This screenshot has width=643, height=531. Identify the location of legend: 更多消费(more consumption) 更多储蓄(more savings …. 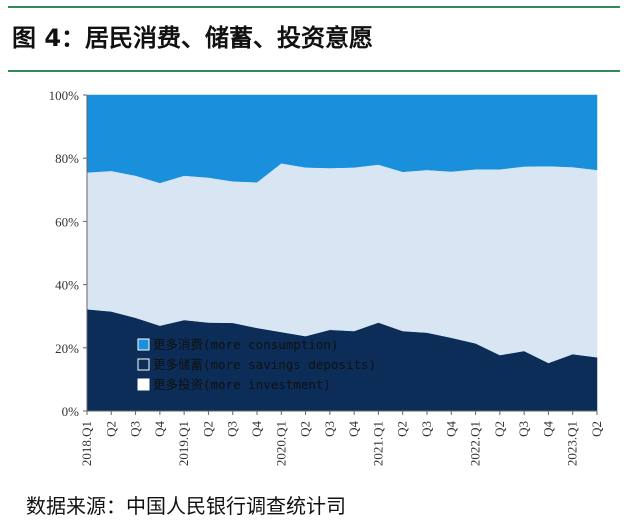
(256, 364).